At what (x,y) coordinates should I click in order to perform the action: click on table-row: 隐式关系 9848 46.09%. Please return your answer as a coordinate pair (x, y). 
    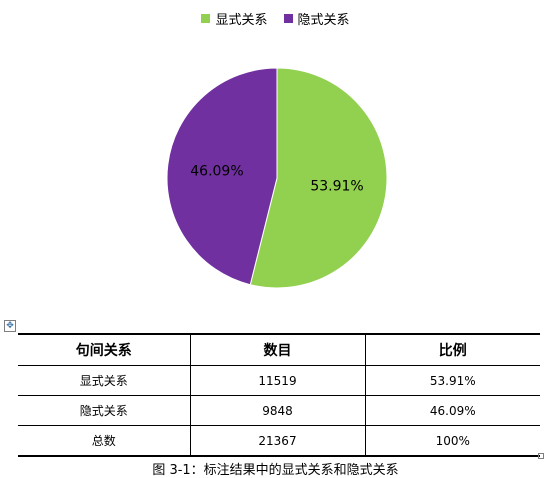
    Looking at the image, I should click on (279, 410).